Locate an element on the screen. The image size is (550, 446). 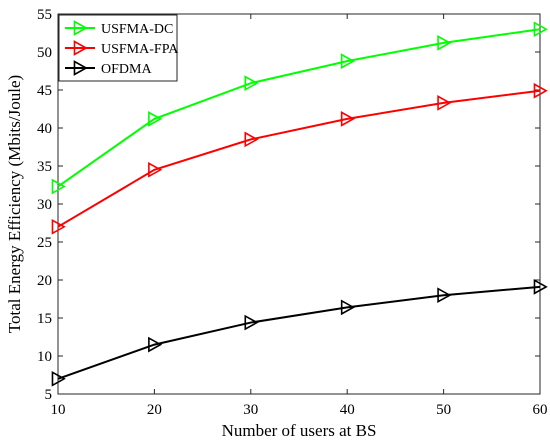
y-tick-label: 30 is located at coordinates (44, 205).